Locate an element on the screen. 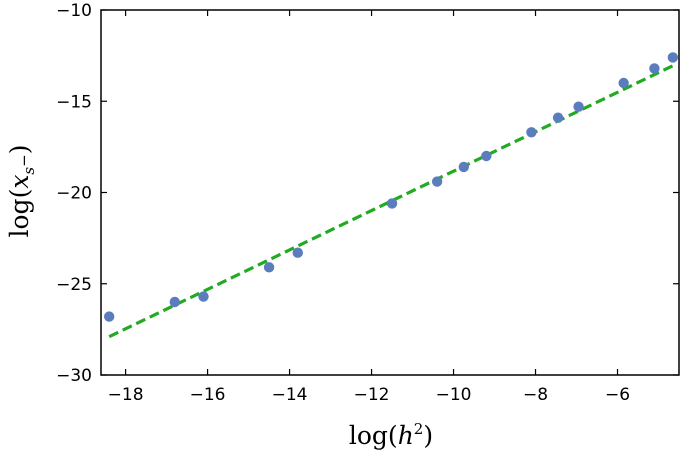  x-tick-label: −18 is located at coordinates (126, 395).